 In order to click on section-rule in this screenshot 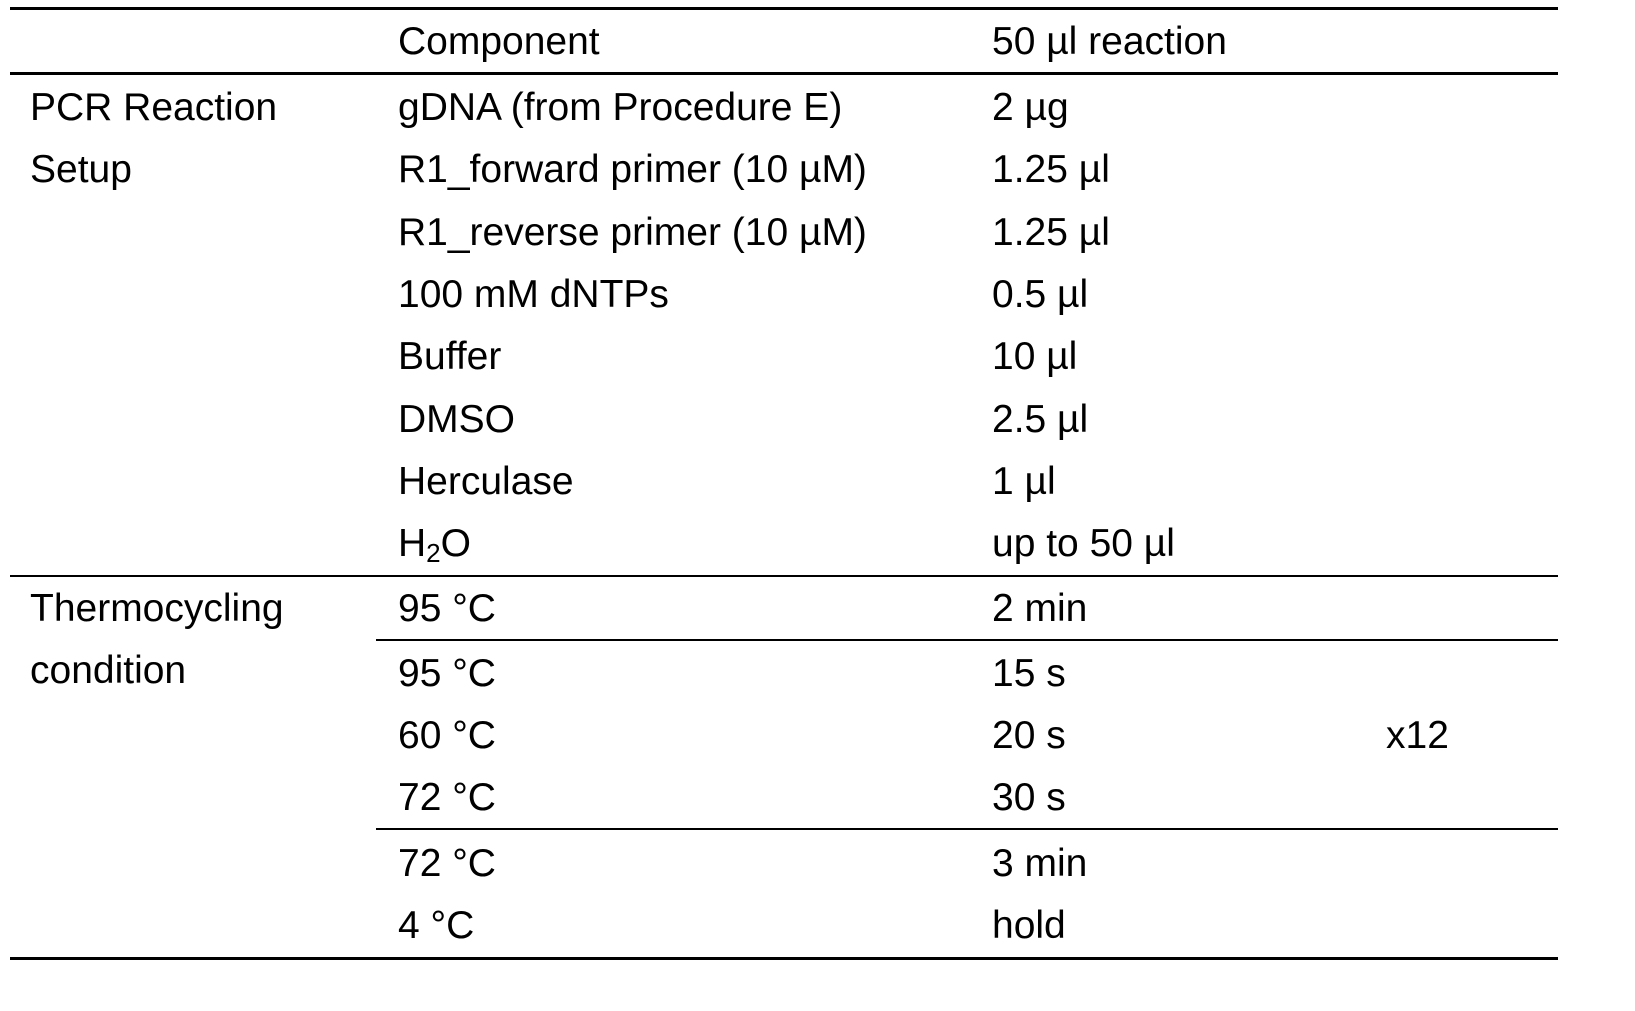, I will do `click(784, 576)`.